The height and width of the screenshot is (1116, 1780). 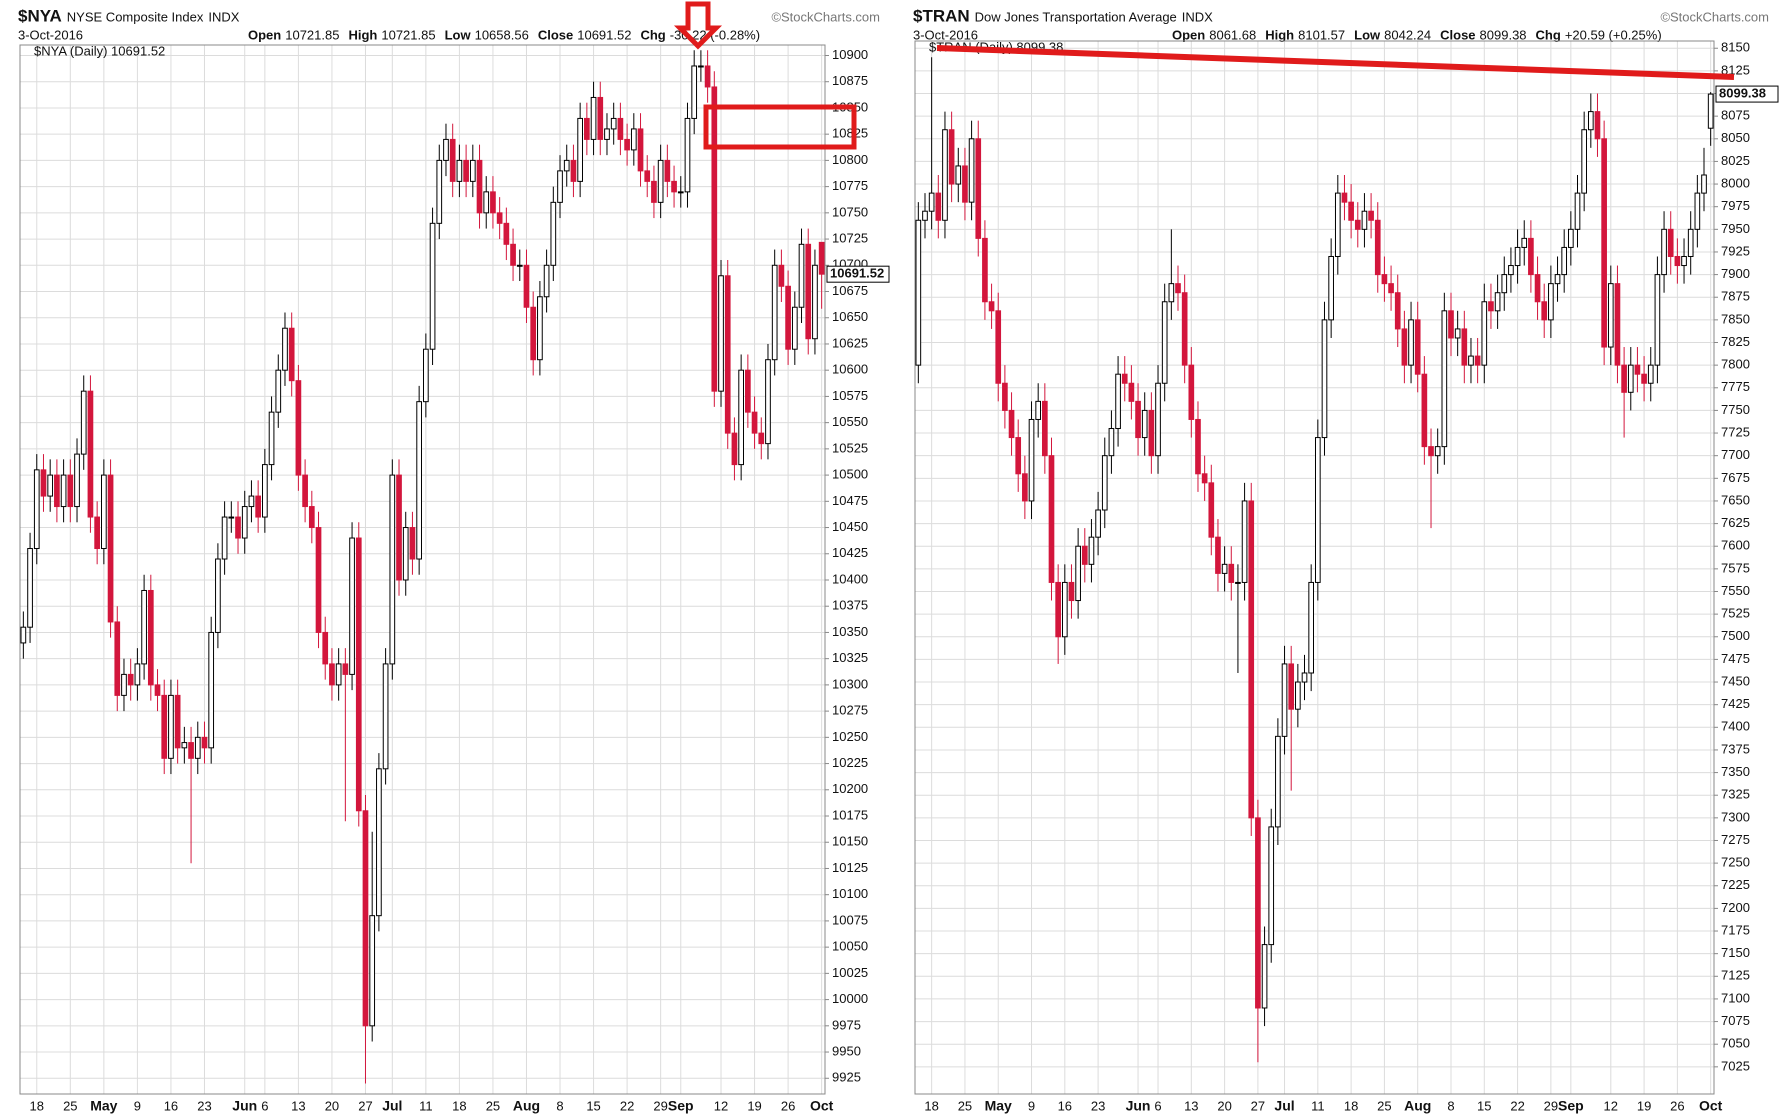 I want to click on y-tick-label: 8025, so click(x=1735, y=160).